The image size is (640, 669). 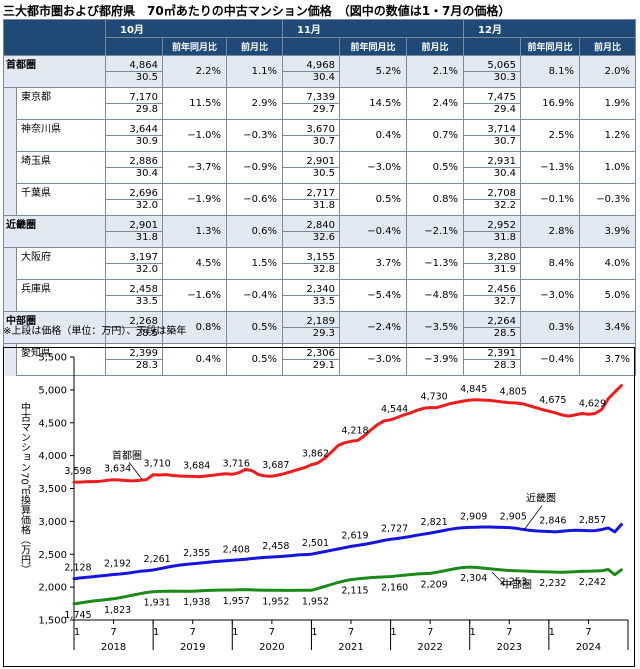 I want to click on y-axis-title: 中古マンション70㎡換算価格（万円）, so click(x=25, y=488).